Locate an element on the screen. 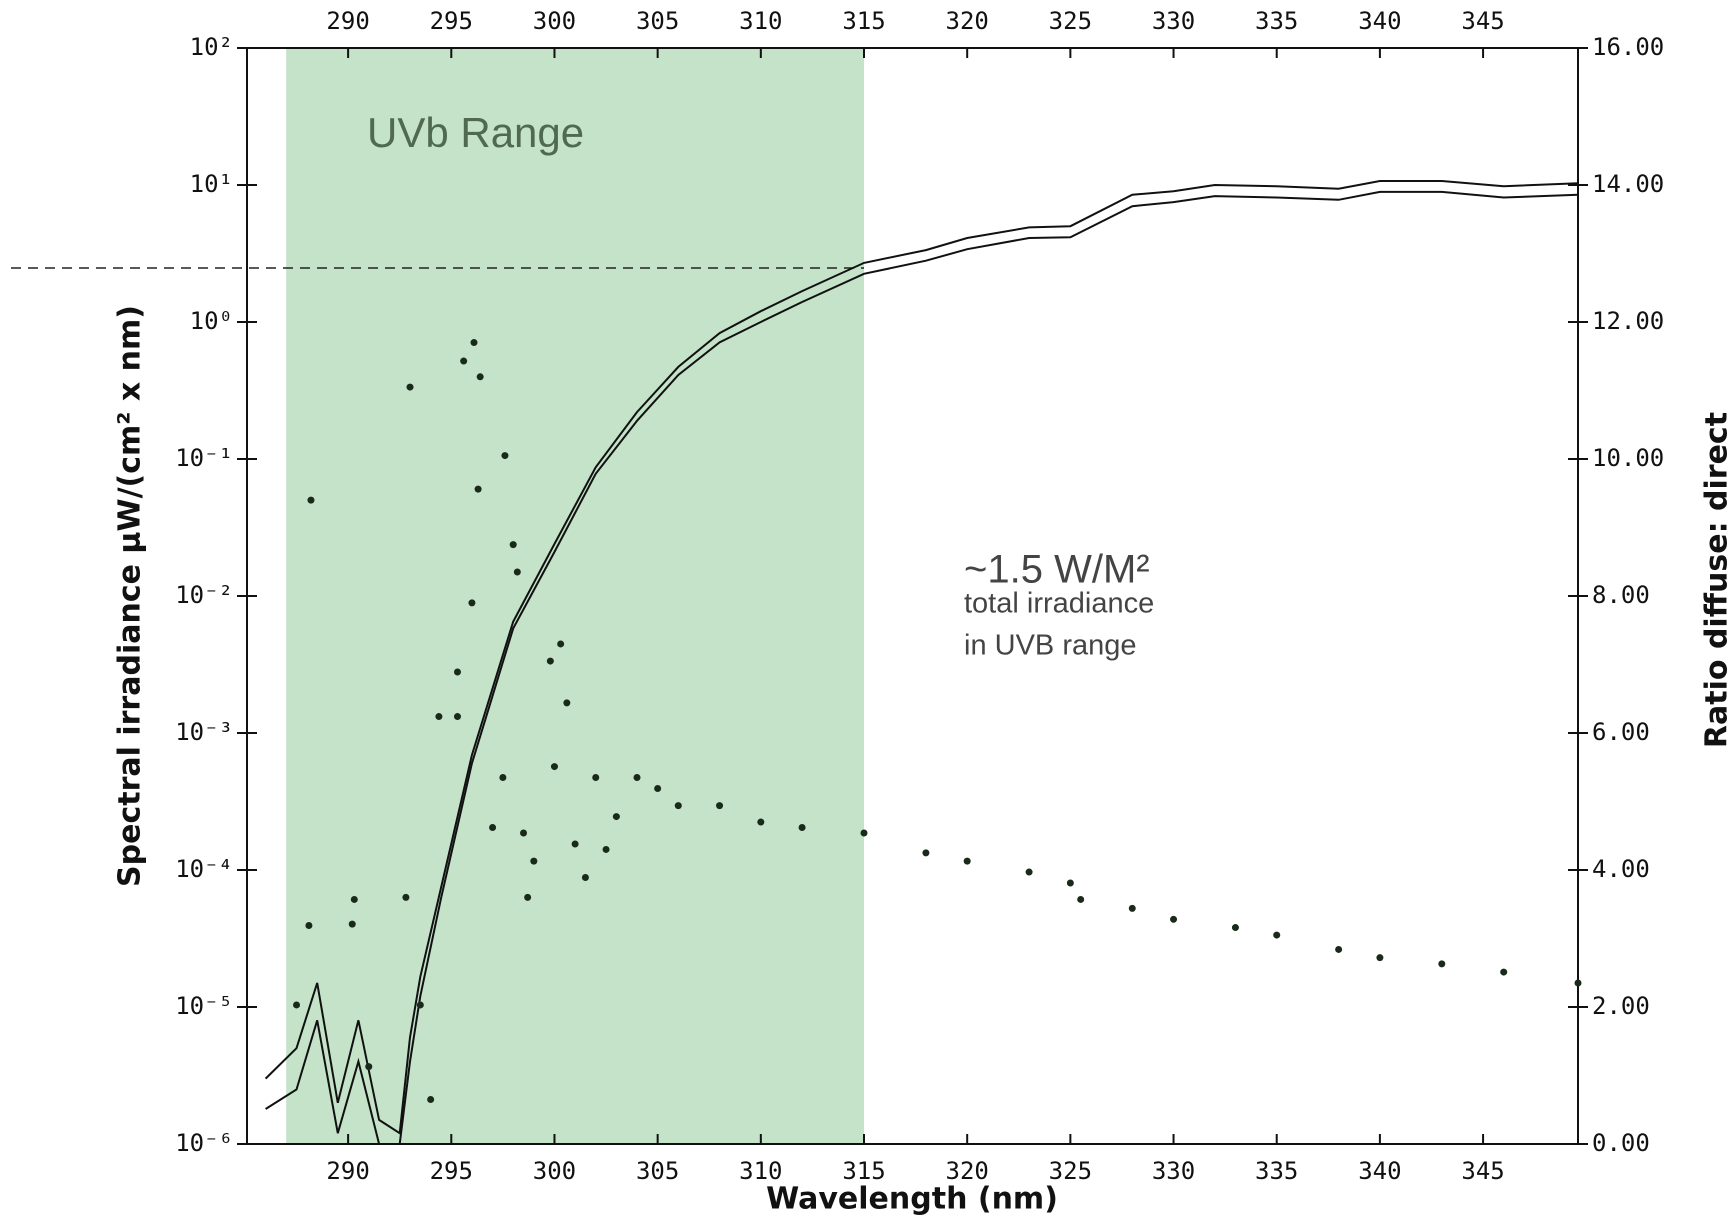  y-tick-label: 10¹ is located at coordinates (211, 184).